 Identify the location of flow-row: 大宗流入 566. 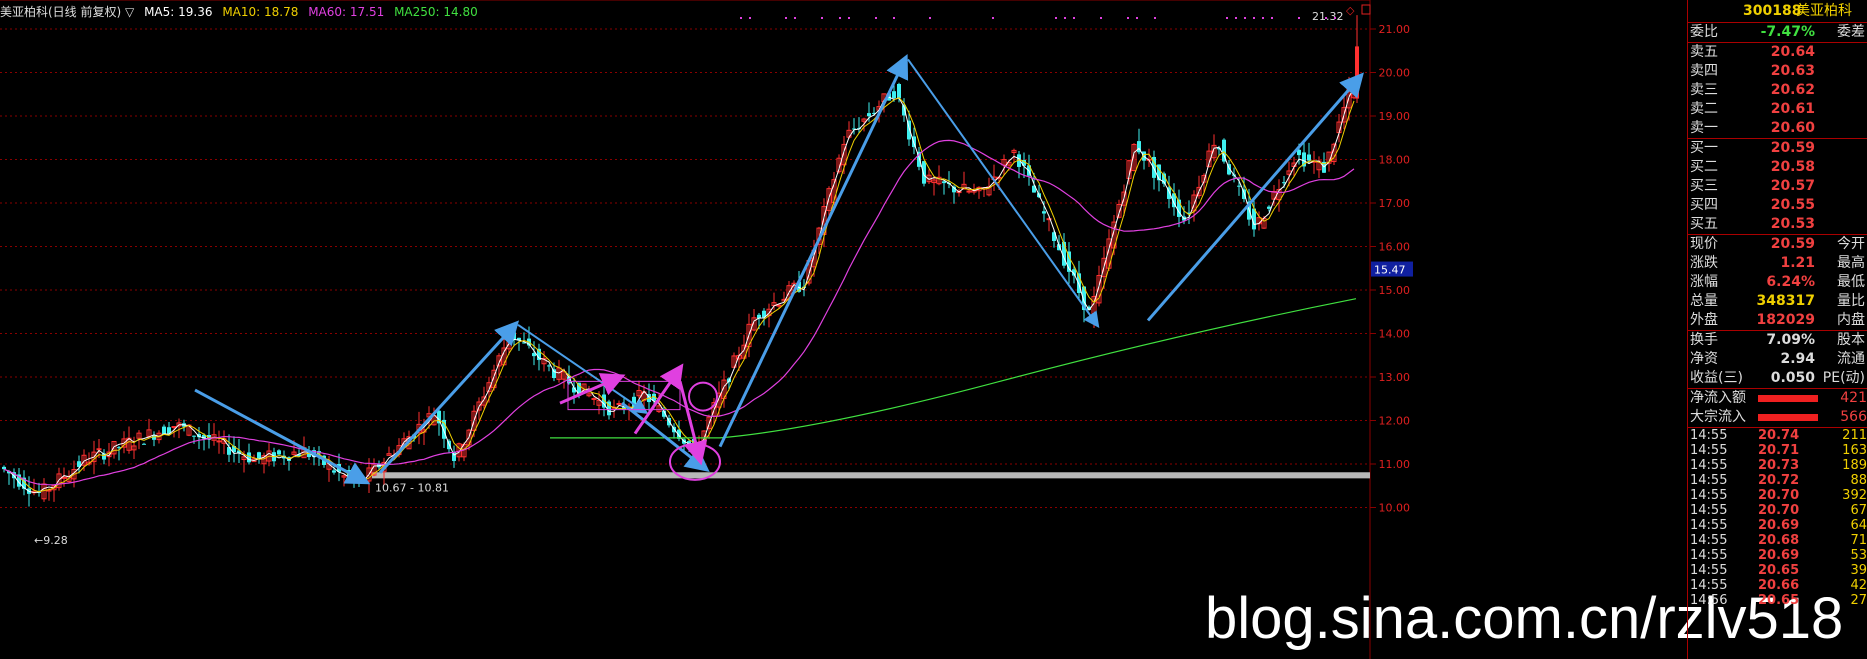
(1777, 417).